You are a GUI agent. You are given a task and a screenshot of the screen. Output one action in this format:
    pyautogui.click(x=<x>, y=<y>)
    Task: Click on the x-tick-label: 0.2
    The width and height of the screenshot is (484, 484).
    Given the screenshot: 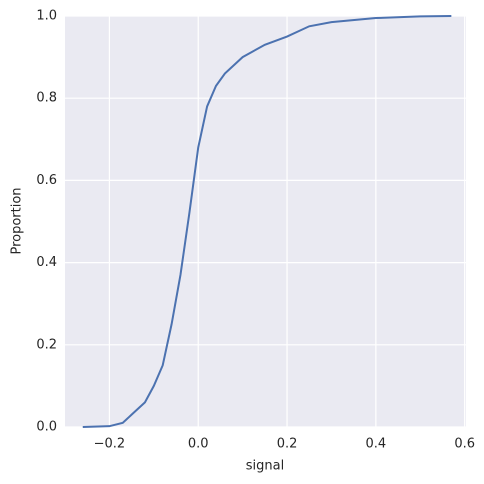 What is the action you would take?
    pyautogui.click(x=287, y=444)
    